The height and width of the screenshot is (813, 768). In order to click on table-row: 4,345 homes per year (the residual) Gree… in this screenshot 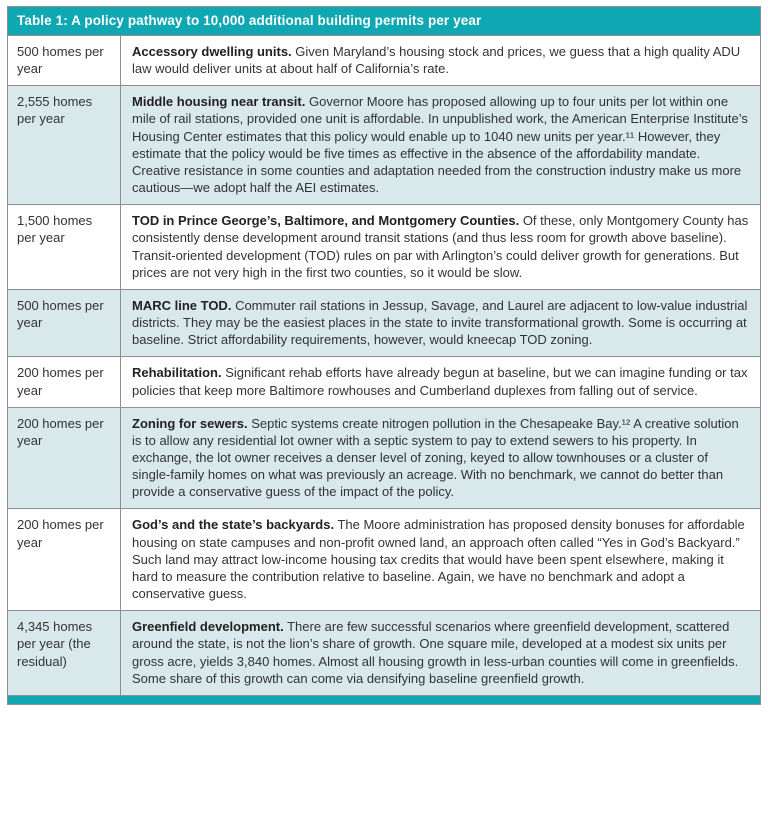, I will do `click(384, 652)`.